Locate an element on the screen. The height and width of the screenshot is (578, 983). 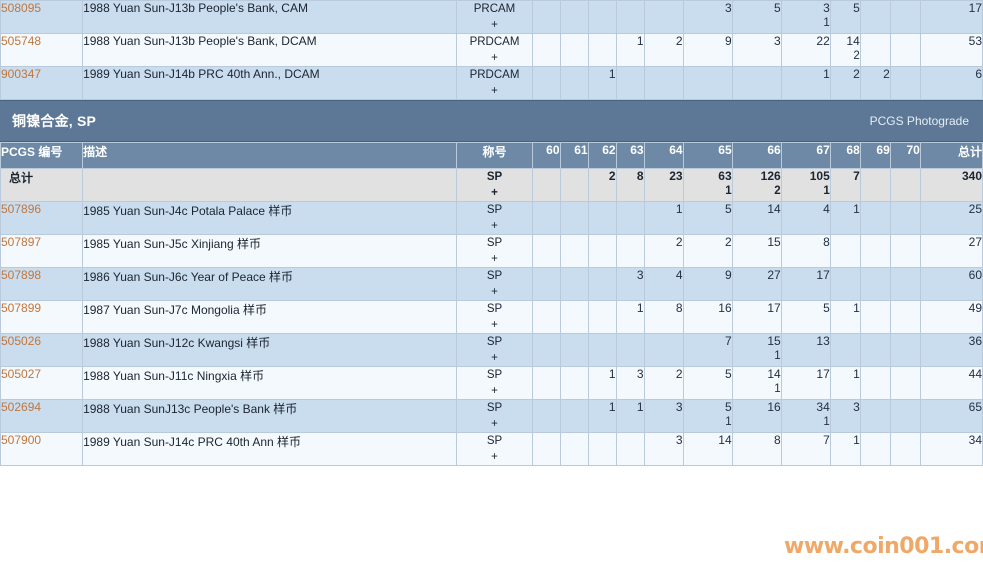
pcgs-number-link: 507896 is located at coordinates (42, 218).